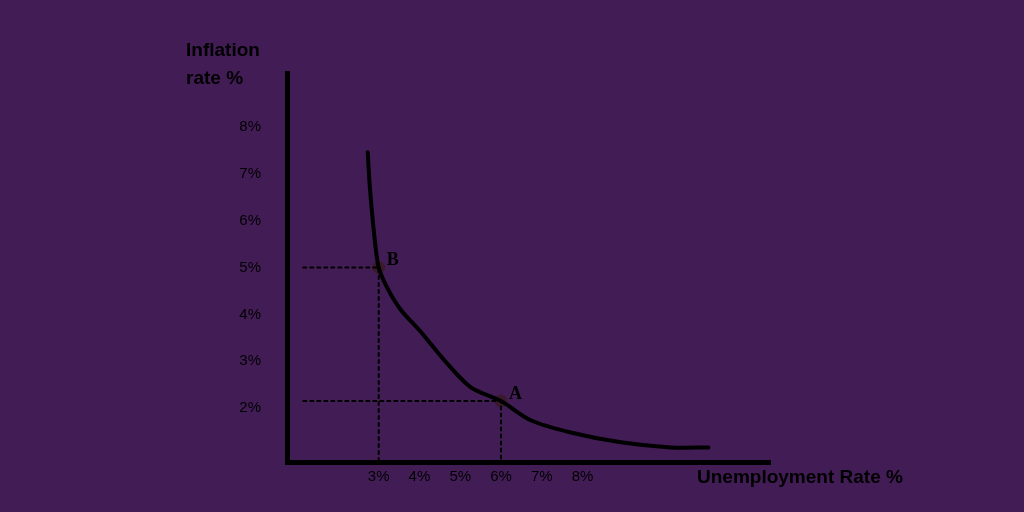  Describe the element at coordinates (250, 126) in the screenshot. I see `y-tick-label: 8%` at that location.